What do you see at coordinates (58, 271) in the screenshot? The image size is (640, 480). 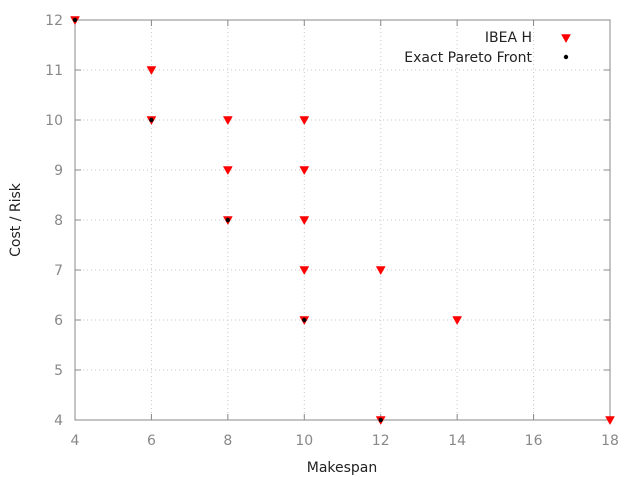 I see `y-tick-label: 7` at bounding box center [58, 271].